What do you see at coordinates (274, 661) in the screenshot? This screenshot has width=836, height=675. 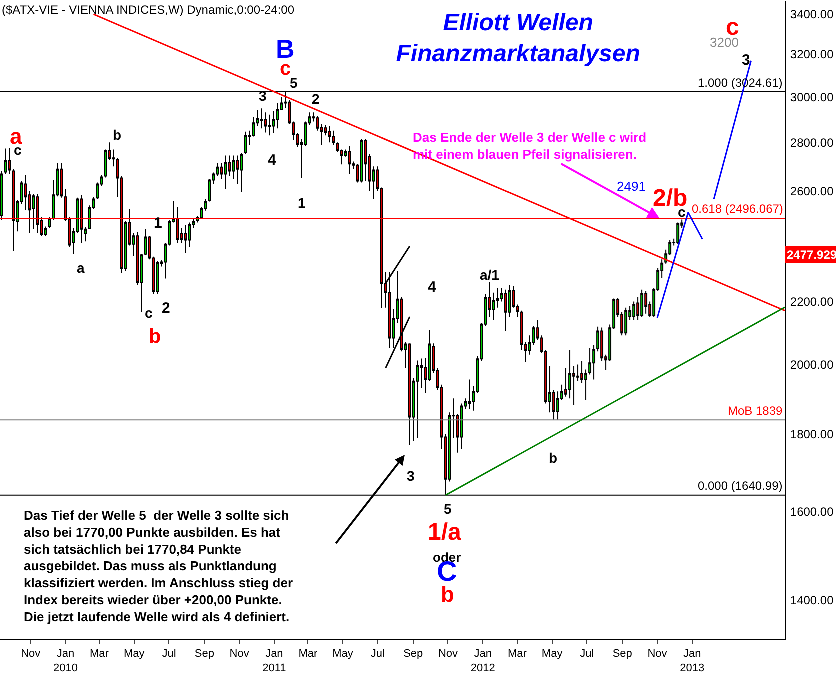 I see `x-tick-label: Jan 2011` at bounding box center [274, 661].